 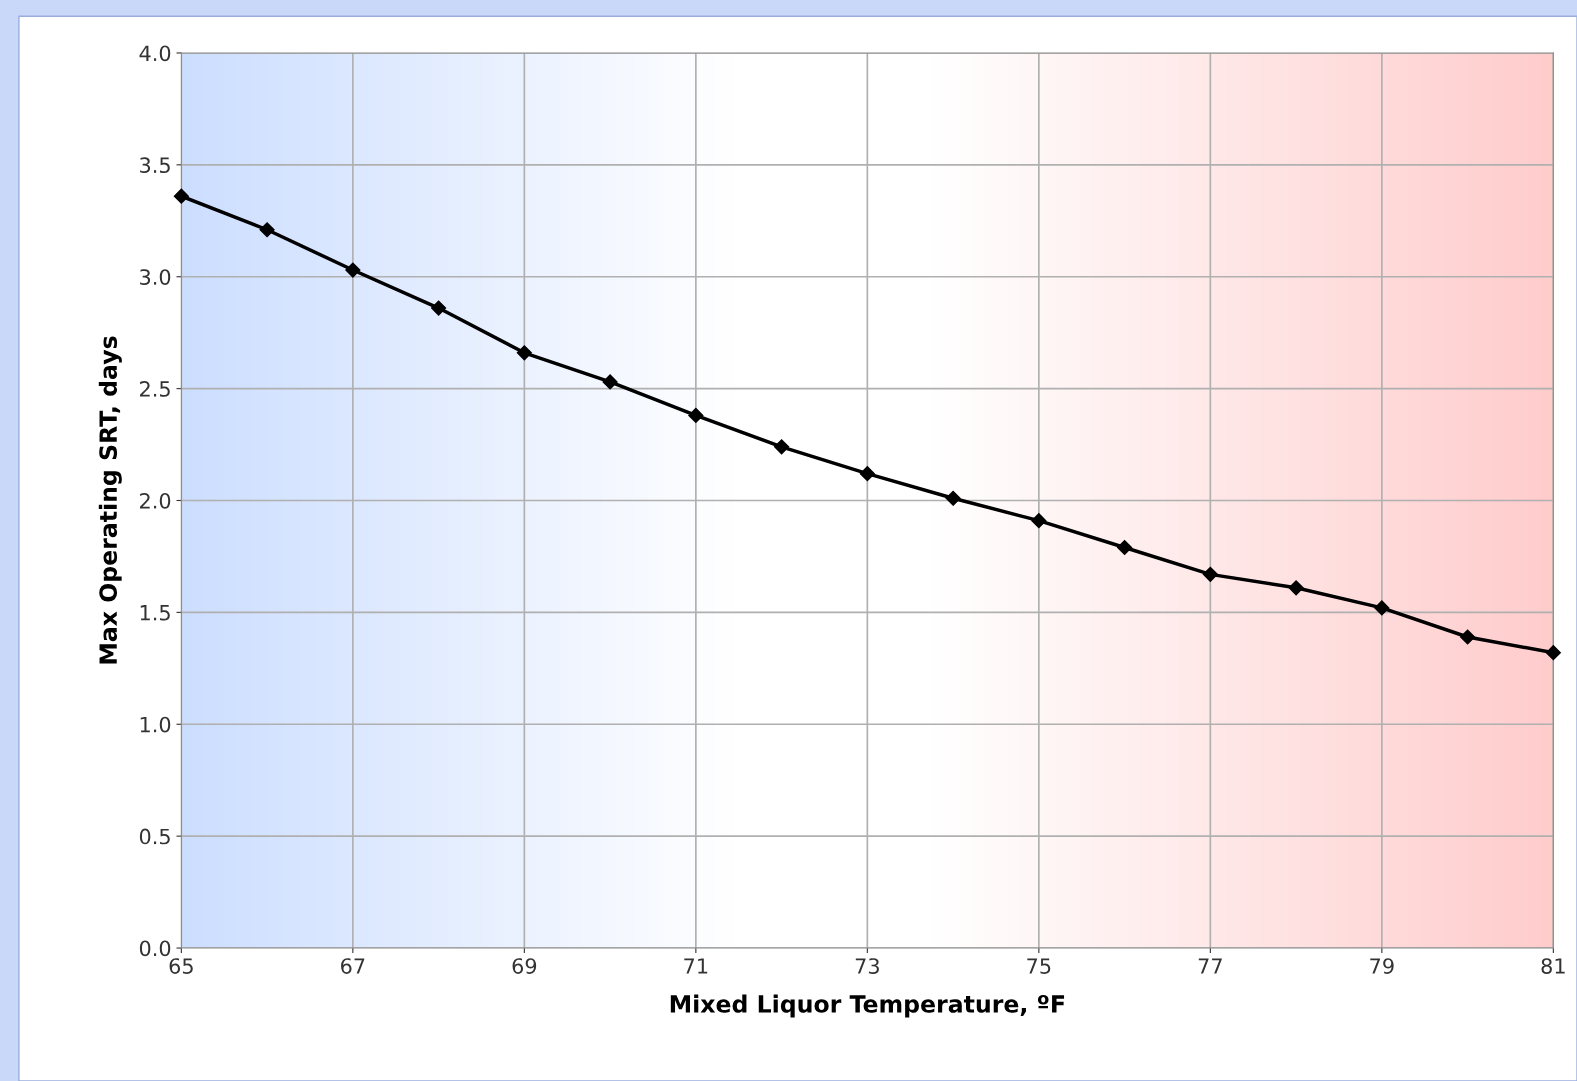 I want to click on x-tick-label: 75, so click(x=1039, y=966).